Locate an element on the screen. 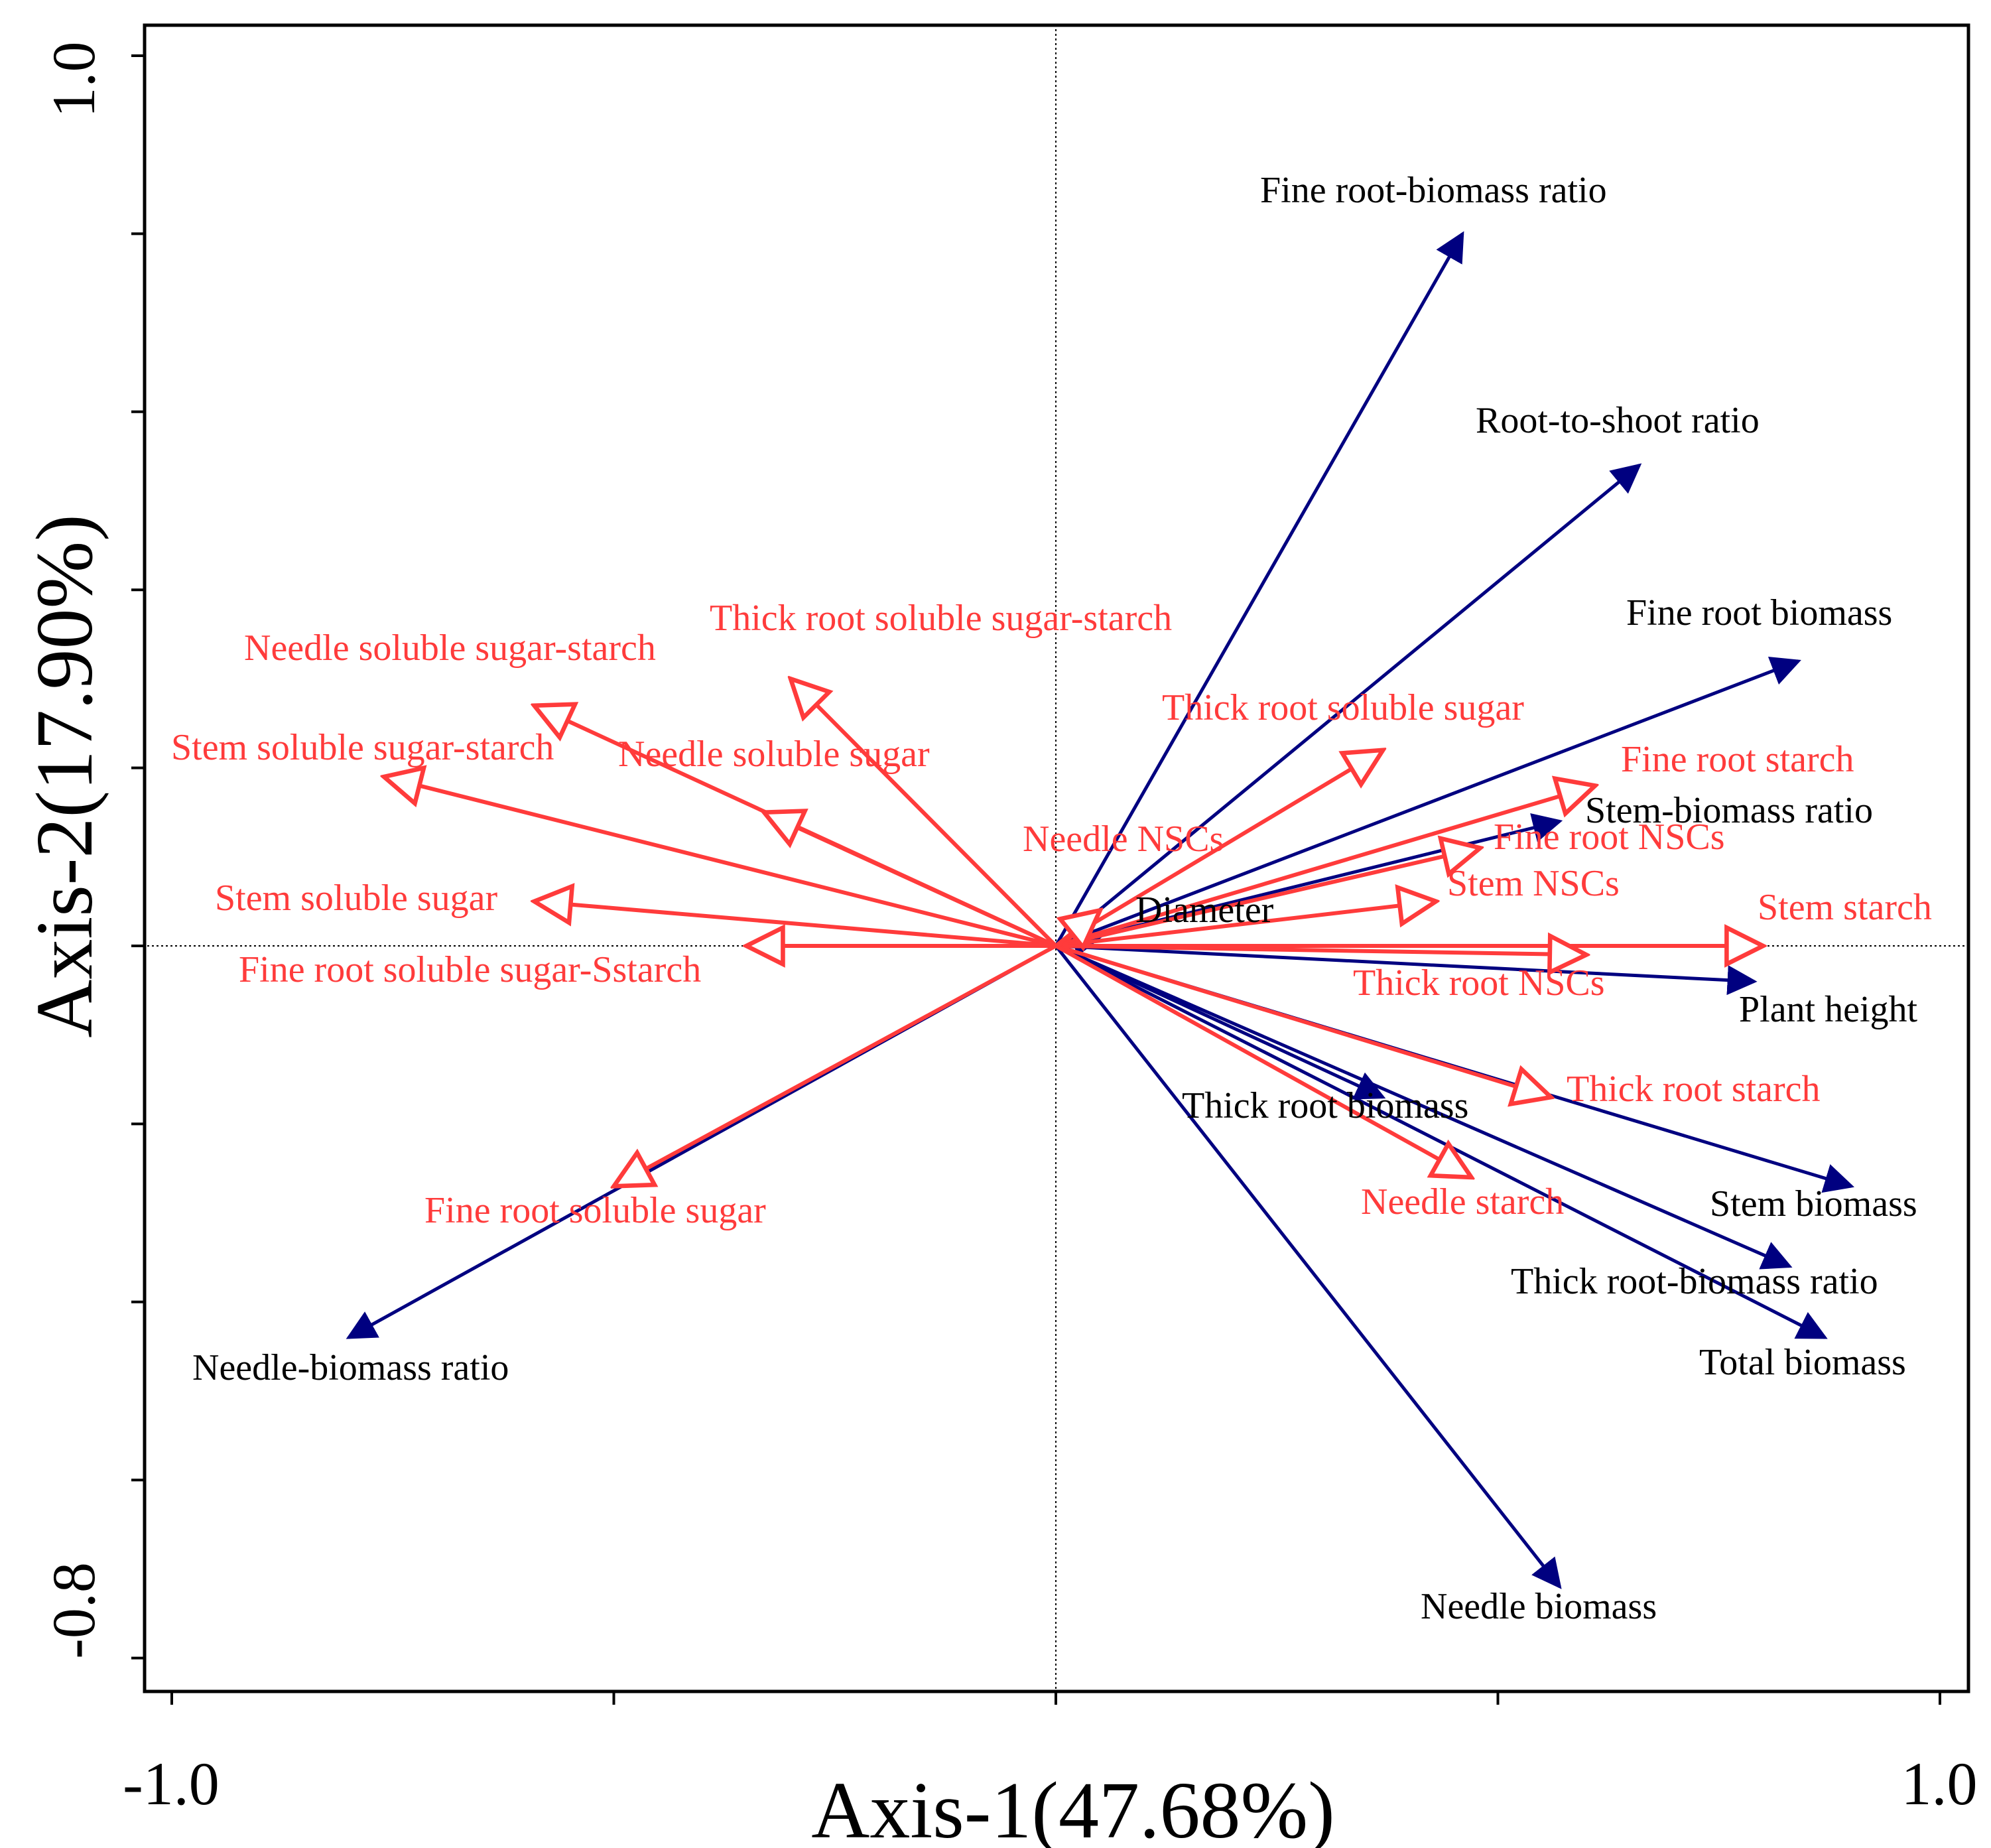 The height and width of the screenshot is (1848, 1991). vector-label: Thick root starch is located at coordinates (1694, 1089).